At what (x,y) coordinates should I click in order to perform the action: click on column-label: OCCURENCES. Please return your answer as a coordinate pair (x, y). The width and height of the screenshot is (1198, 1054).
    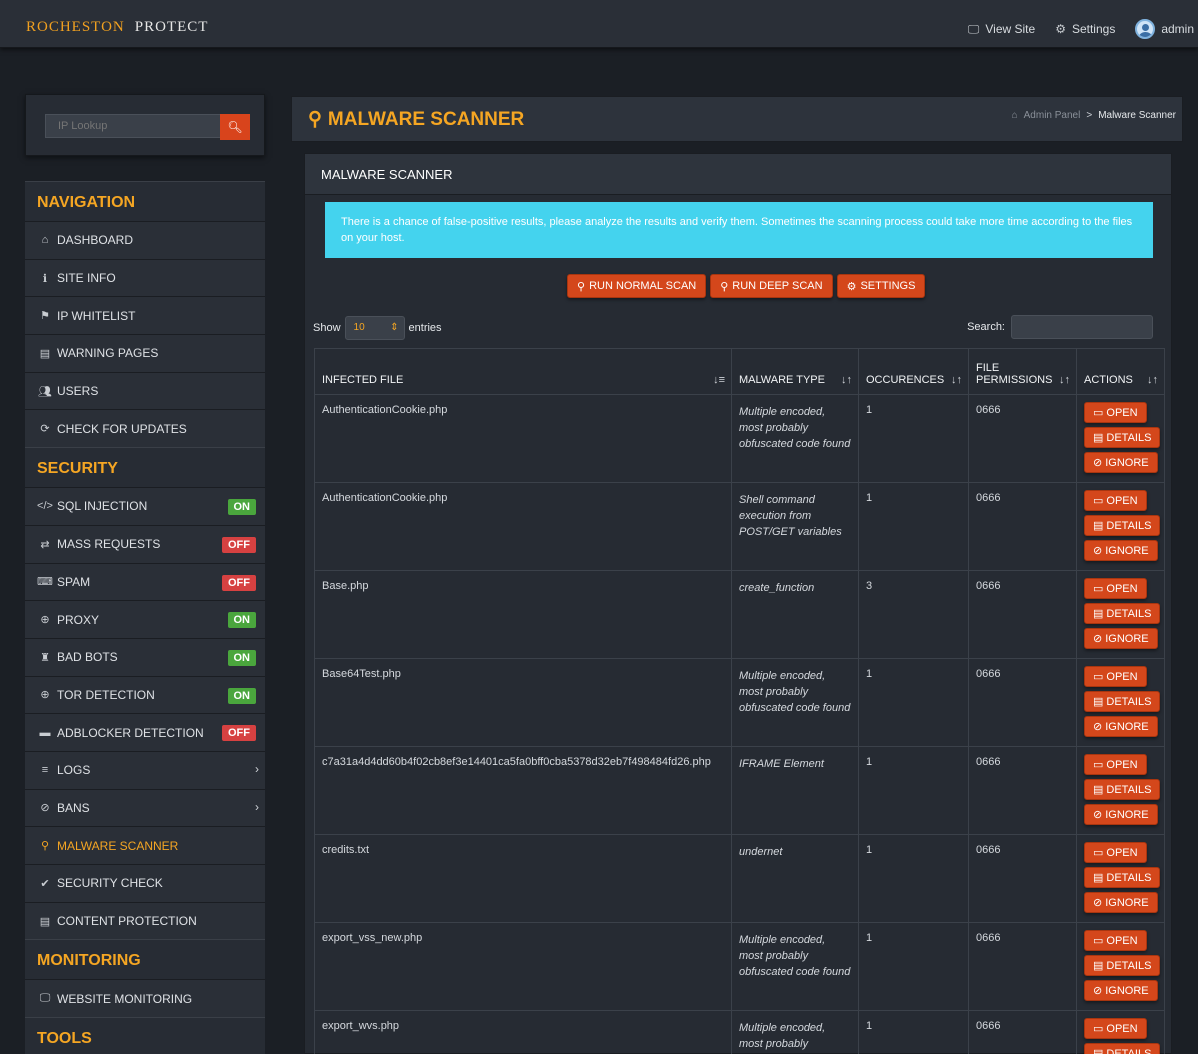
    Looking at the image, I should click on (905, 380).